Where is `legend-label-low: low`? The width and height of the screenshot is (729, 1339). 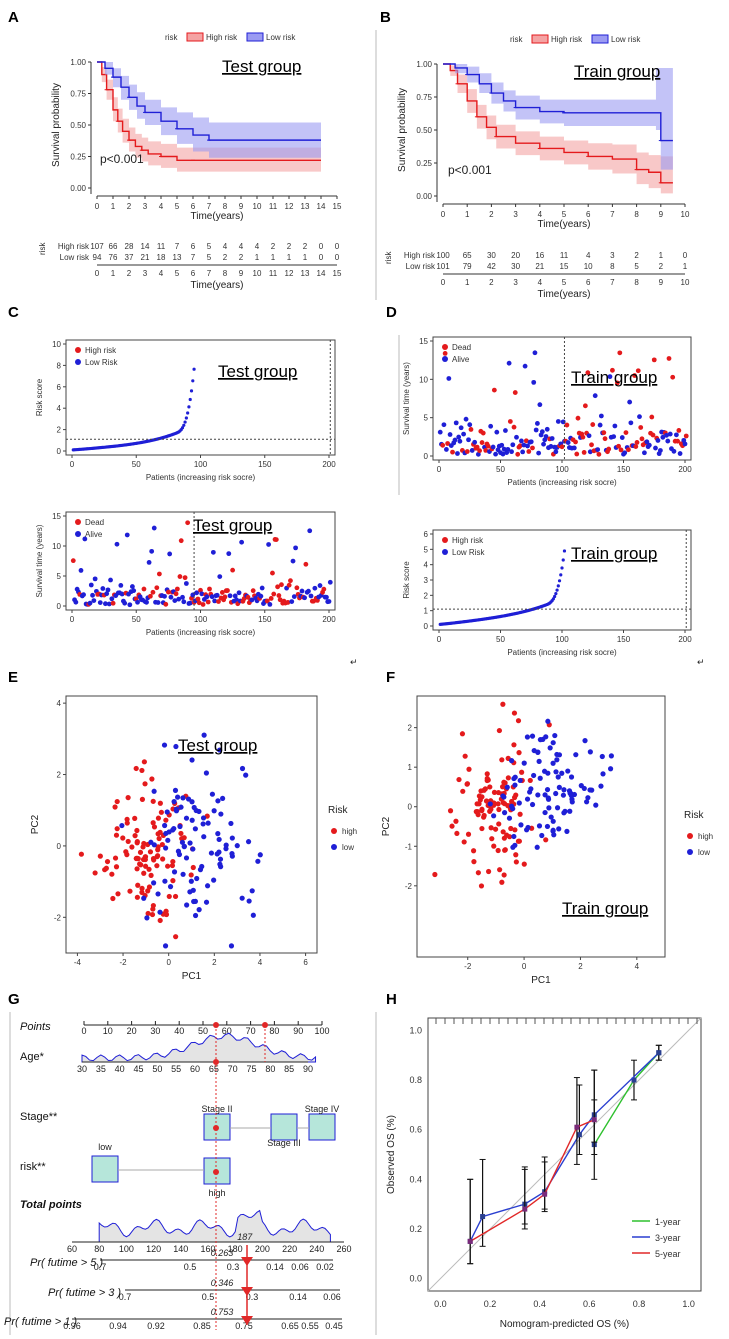 legend-label-low: low is located at coordinates (704, 852).